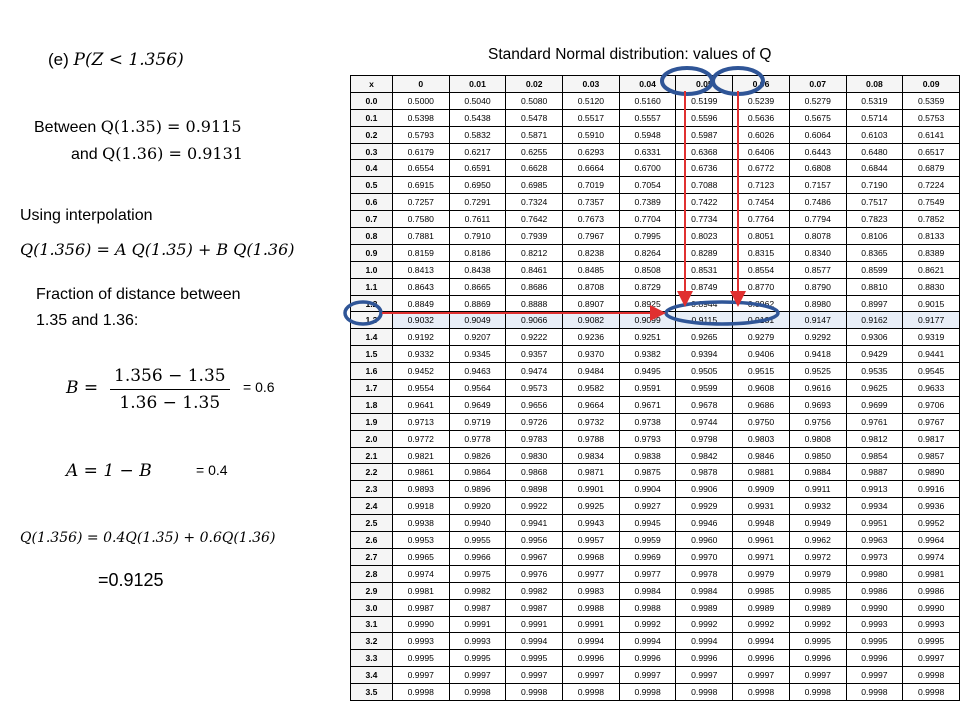 The height and width of the screenshot is (720, 960). Describe the element at coordinates (817, 371) in the screenshot. I see `table-cell: 0.9525` at that location.